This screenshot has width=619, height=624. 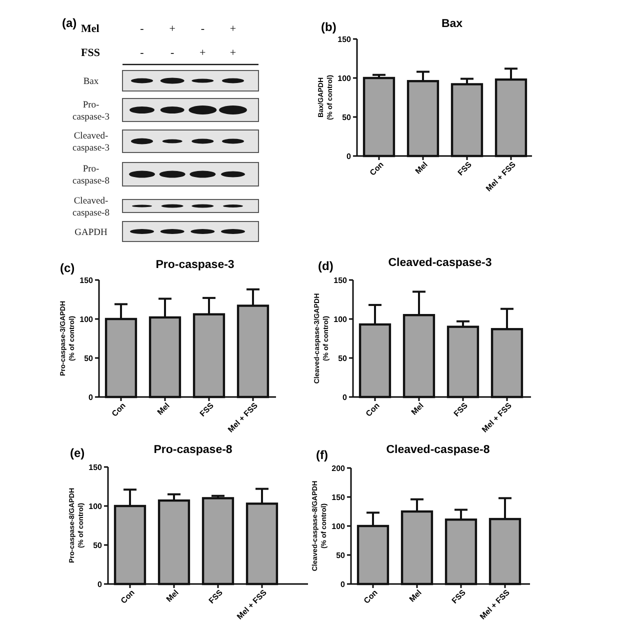 I want to click on text: (a), so click(x=69, y=23).